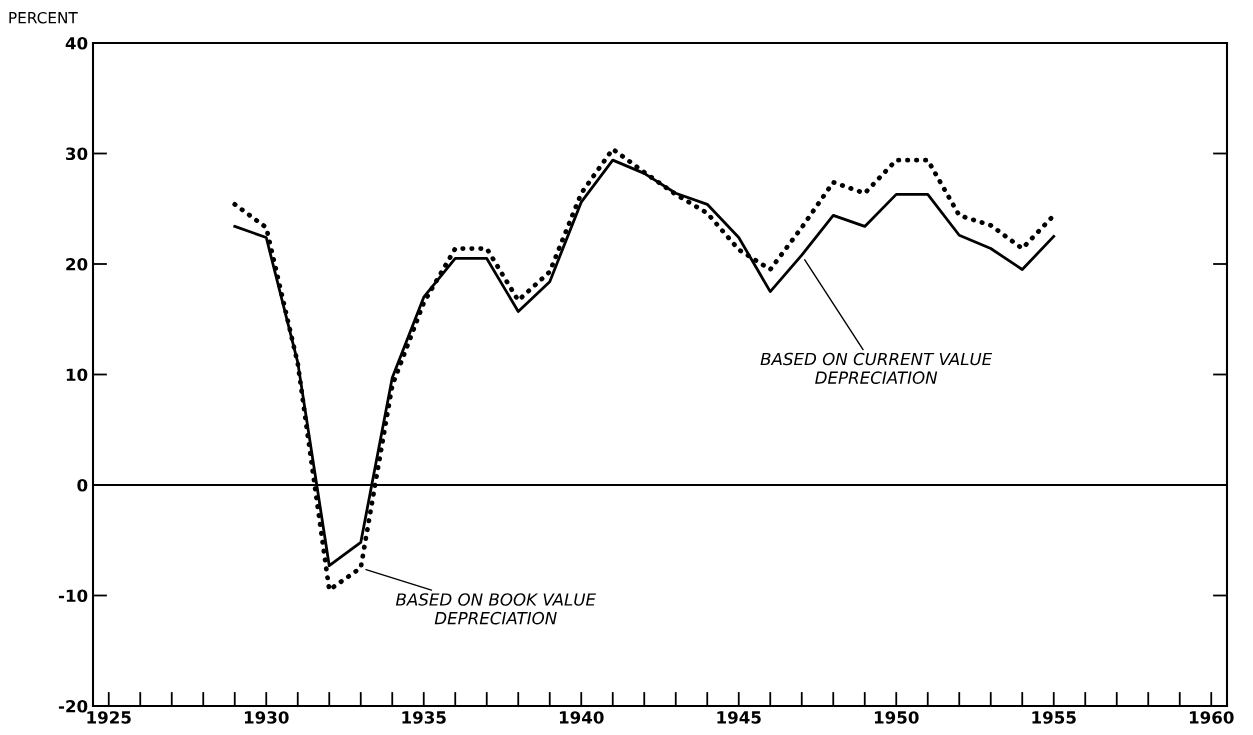  What do you see at coordinates (73, 596) in the screenshot?
I see `y-tick-label: -10` at bounding box center [73, 596].